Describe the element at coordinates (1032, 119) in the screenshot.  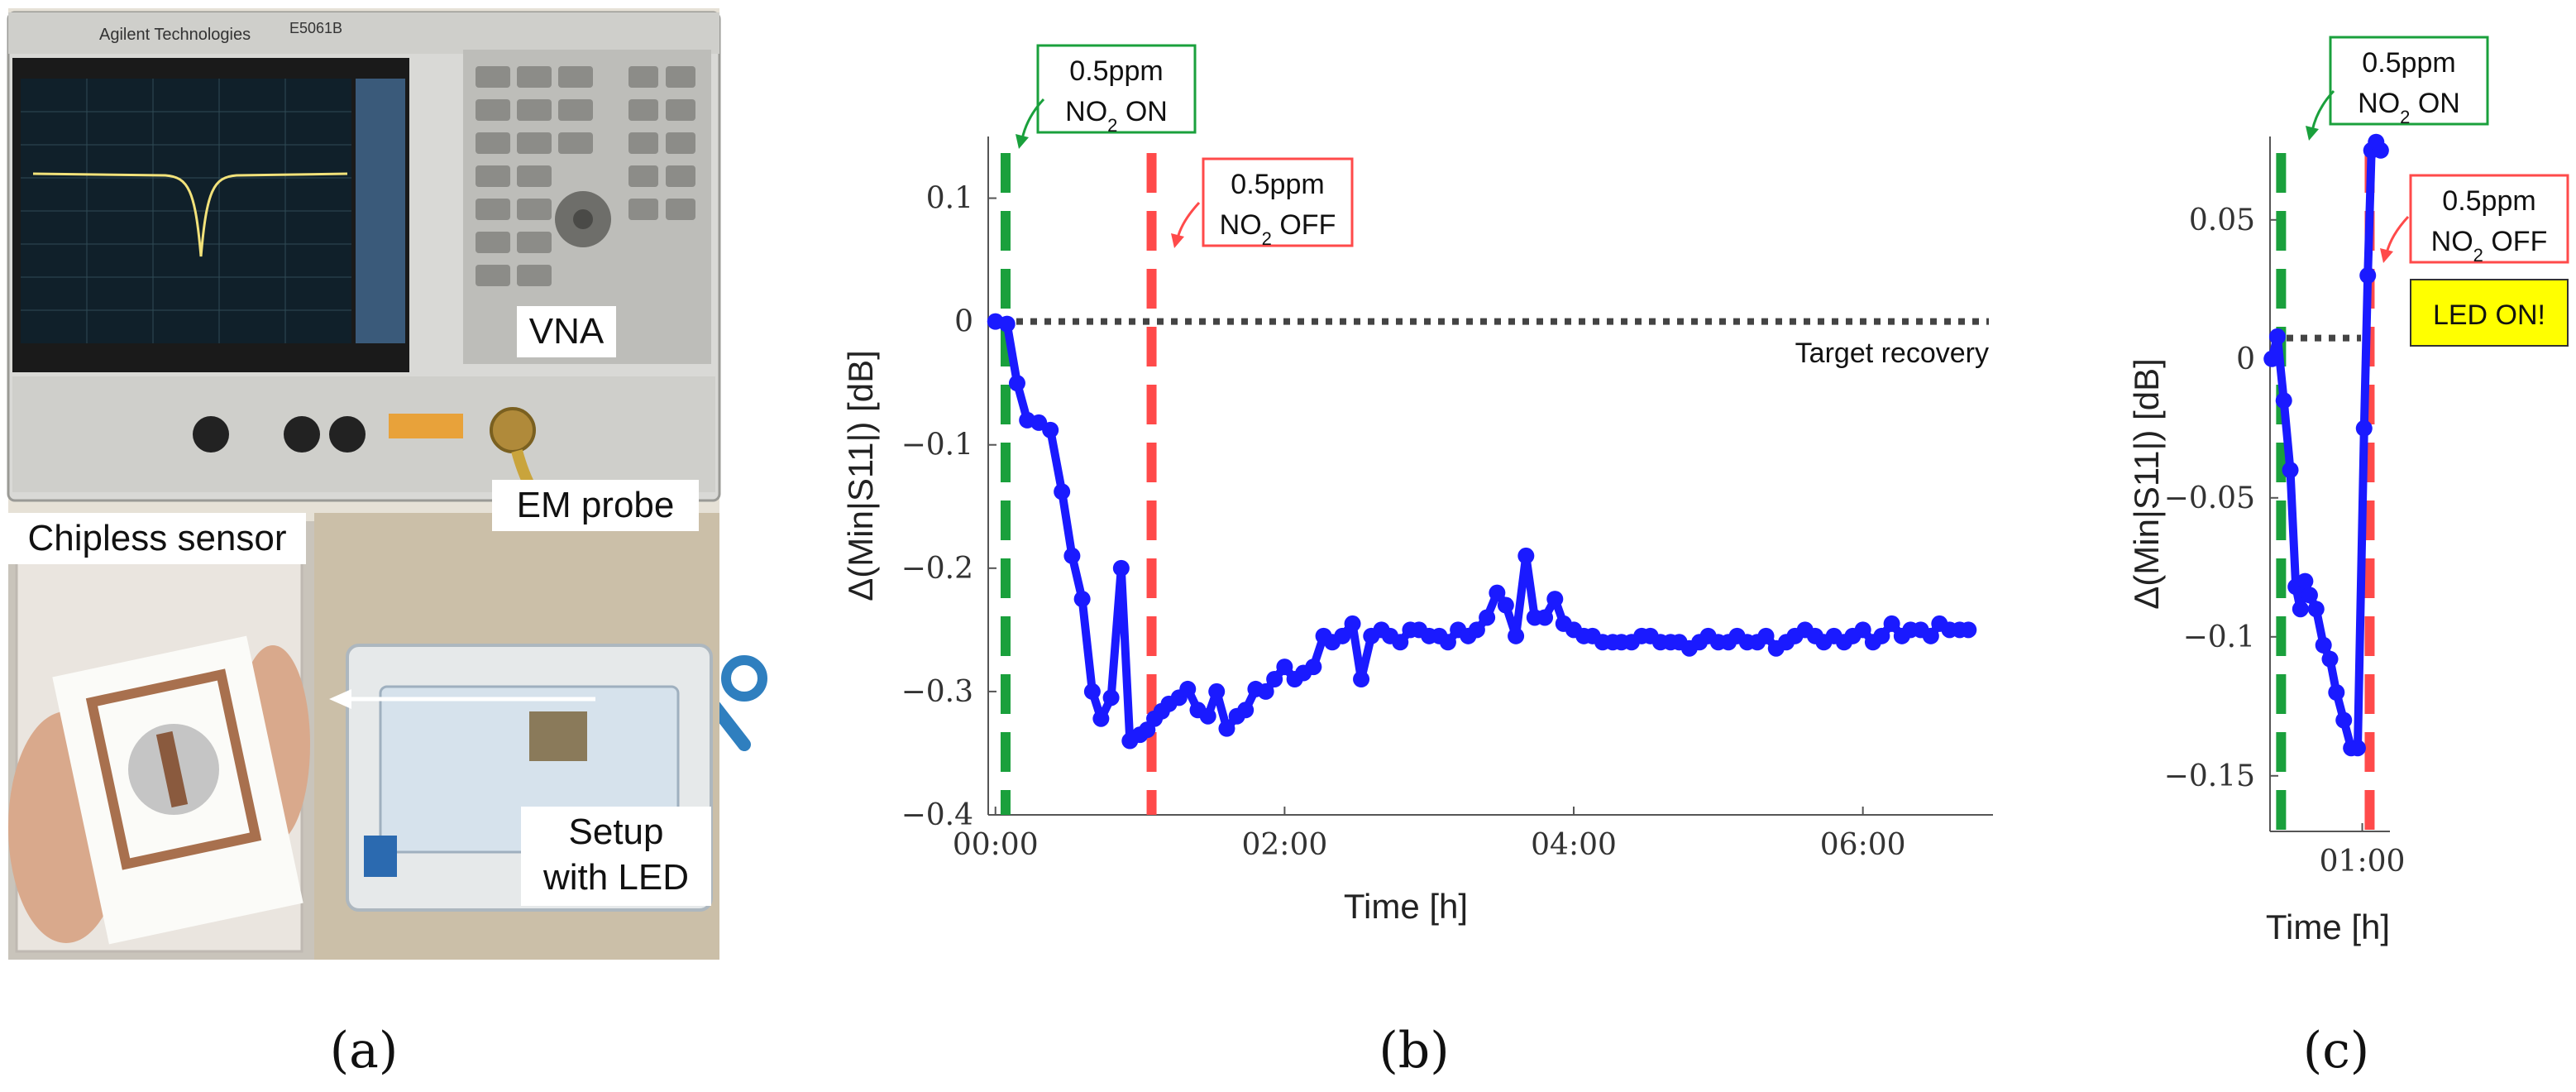
I see `chart-b-on-arrow` at that location.